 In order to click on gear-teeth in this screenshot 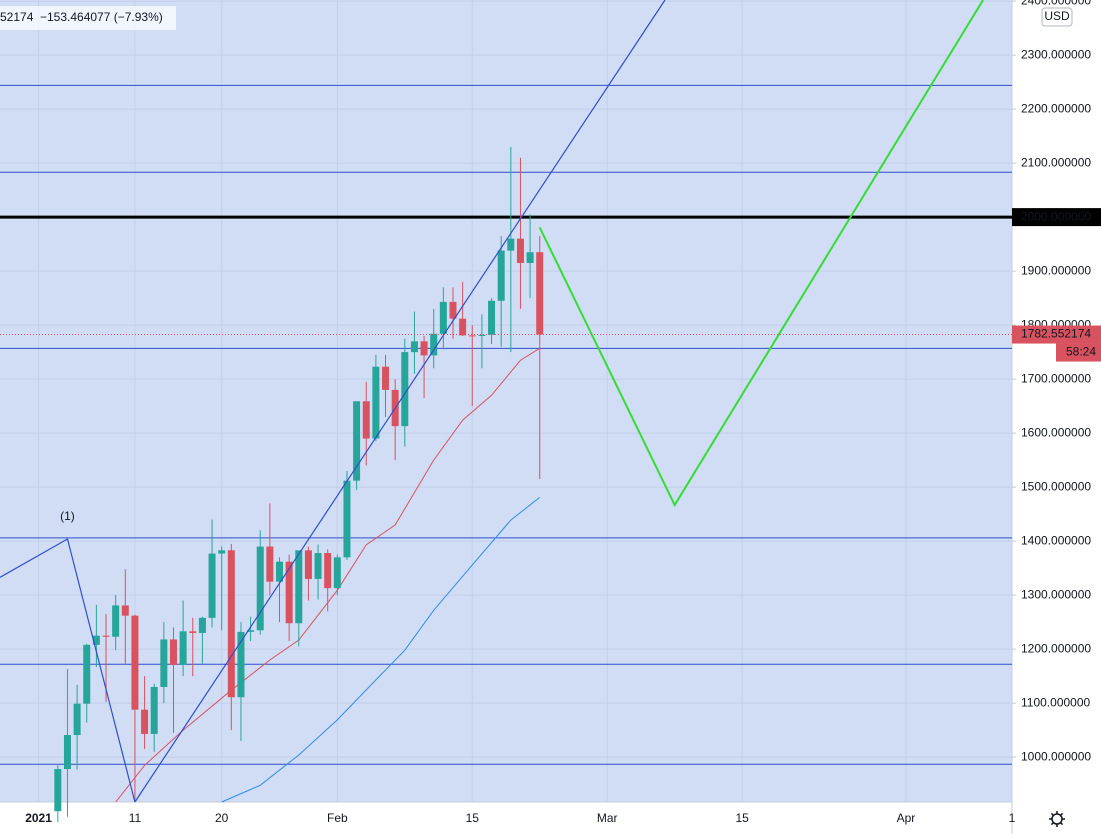, I will do `click(1057, 819)`.